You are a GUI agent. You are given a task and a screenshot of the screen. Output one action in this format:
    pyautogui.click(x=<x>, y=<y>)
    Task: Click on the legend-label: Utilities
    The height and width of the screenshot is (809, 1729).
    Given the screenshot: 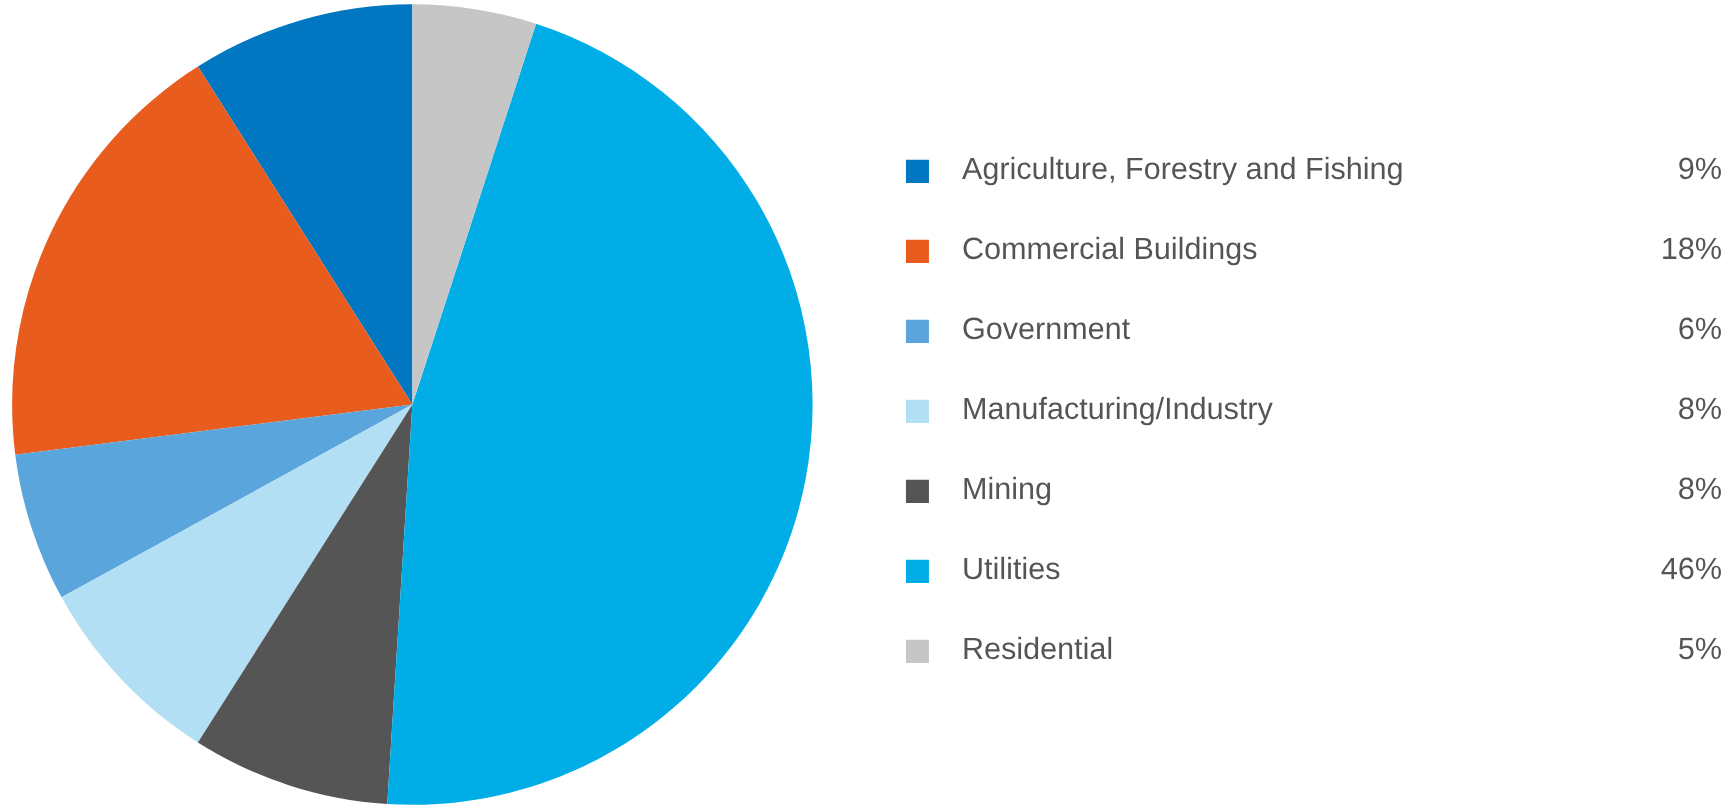 What is the action you would take?
    pyautogui.click(x=1012, y=568)
    